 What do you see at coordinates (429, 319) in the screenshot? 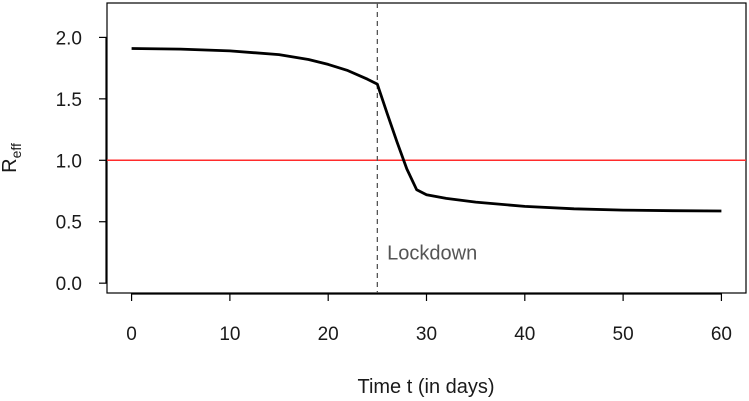
I see `x-axis: 0 10 20 30 40 50 60` at bounding box center [429, 319].